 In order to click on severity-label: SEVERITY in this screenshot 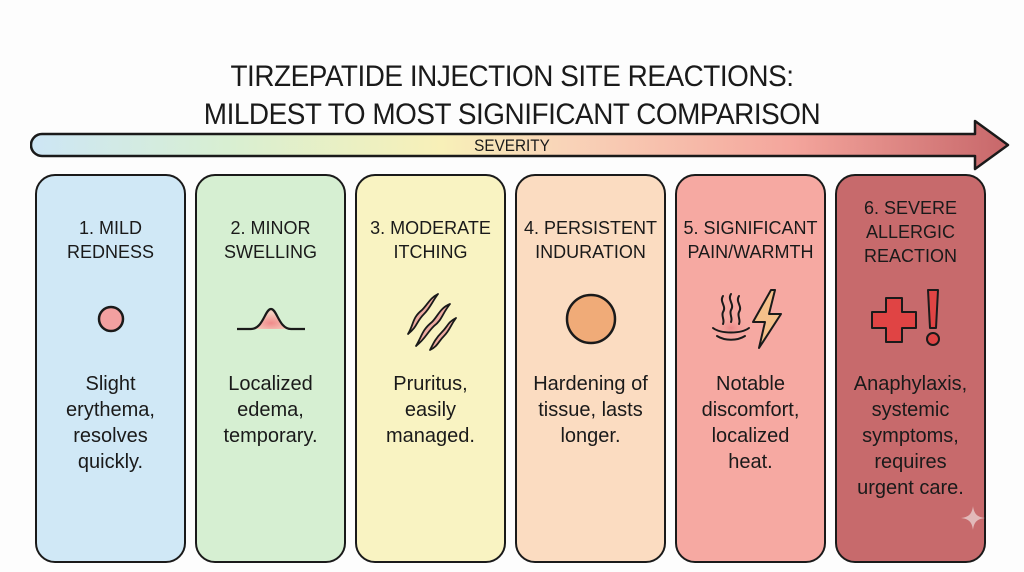, I will do `click(512, 145)`.